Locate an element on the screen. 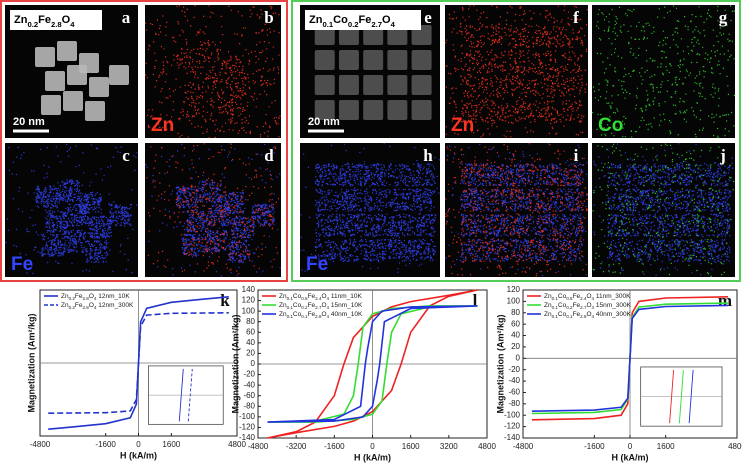 The height and width of the screenshot is (464, 742). legend-label: Zn0.1Co0.5Fe2.4O4 11nm_300K is located at coordinates (587, 297).